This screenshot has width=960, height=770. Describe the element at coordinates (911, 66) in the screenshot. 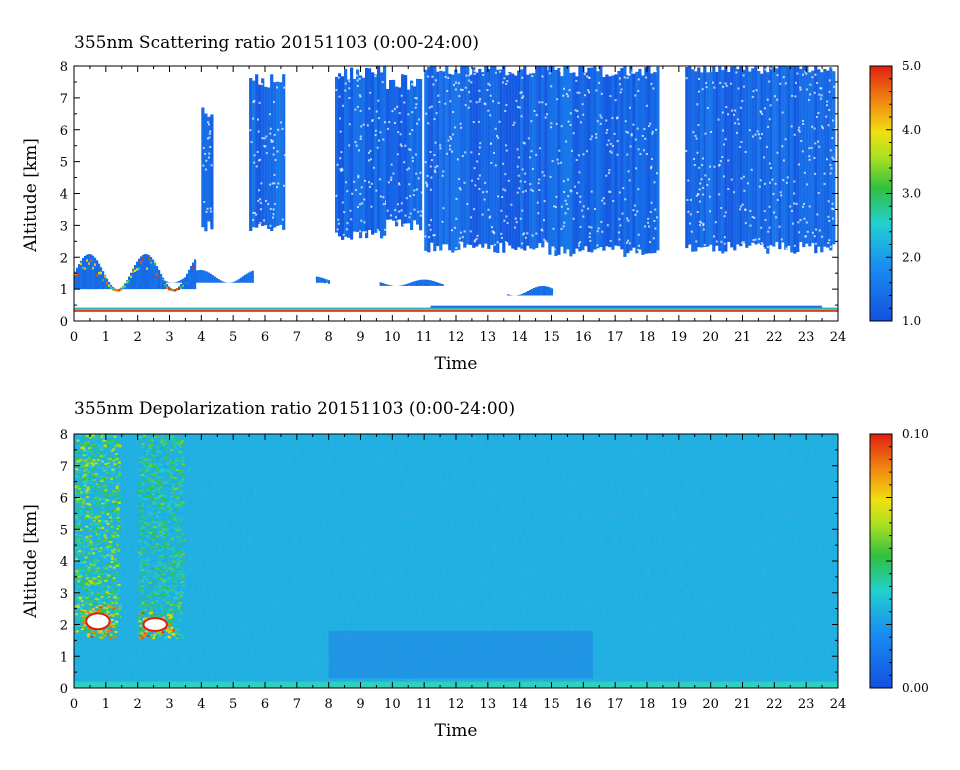

I see `colorbar-tick-label: 5.0` at that location.